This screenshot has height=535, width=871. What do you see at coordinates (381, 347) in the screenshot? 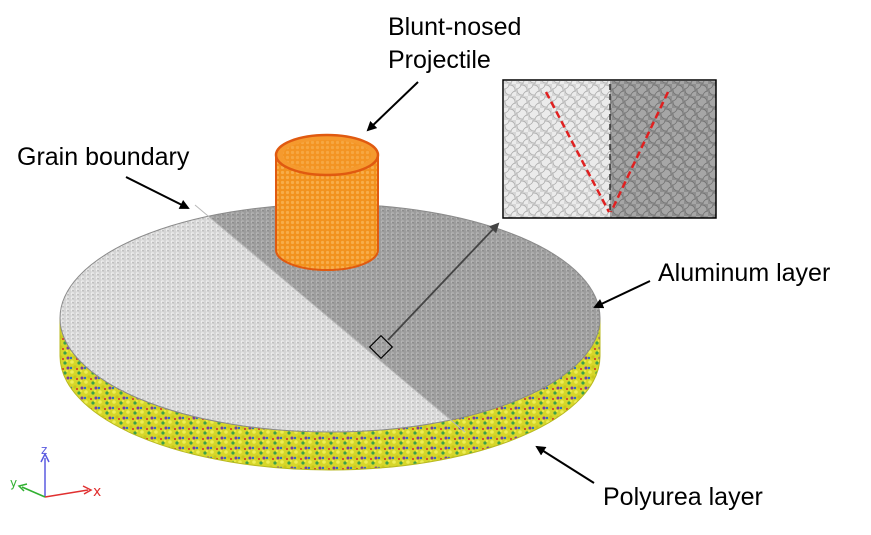
I see `zoom-region-box` at bounding box center [381, 347].